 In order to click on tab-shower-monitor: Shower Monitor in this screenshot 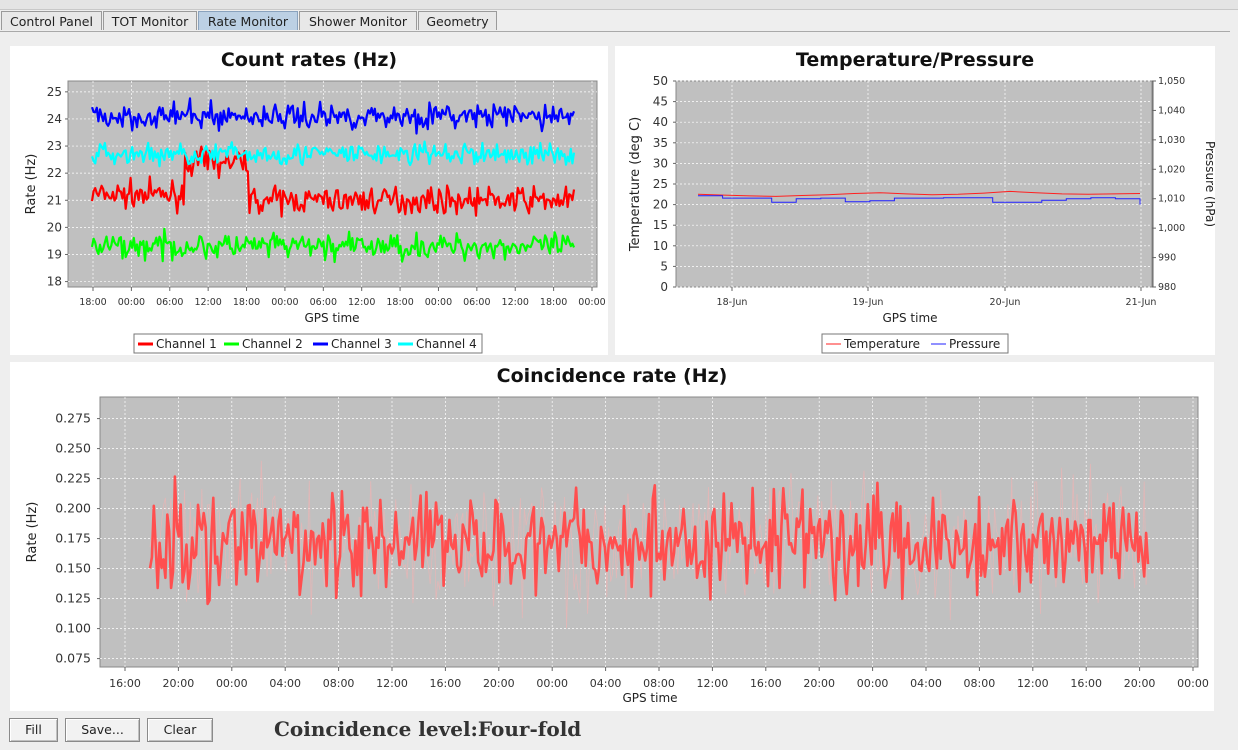, I will do `click(358, 20)`.